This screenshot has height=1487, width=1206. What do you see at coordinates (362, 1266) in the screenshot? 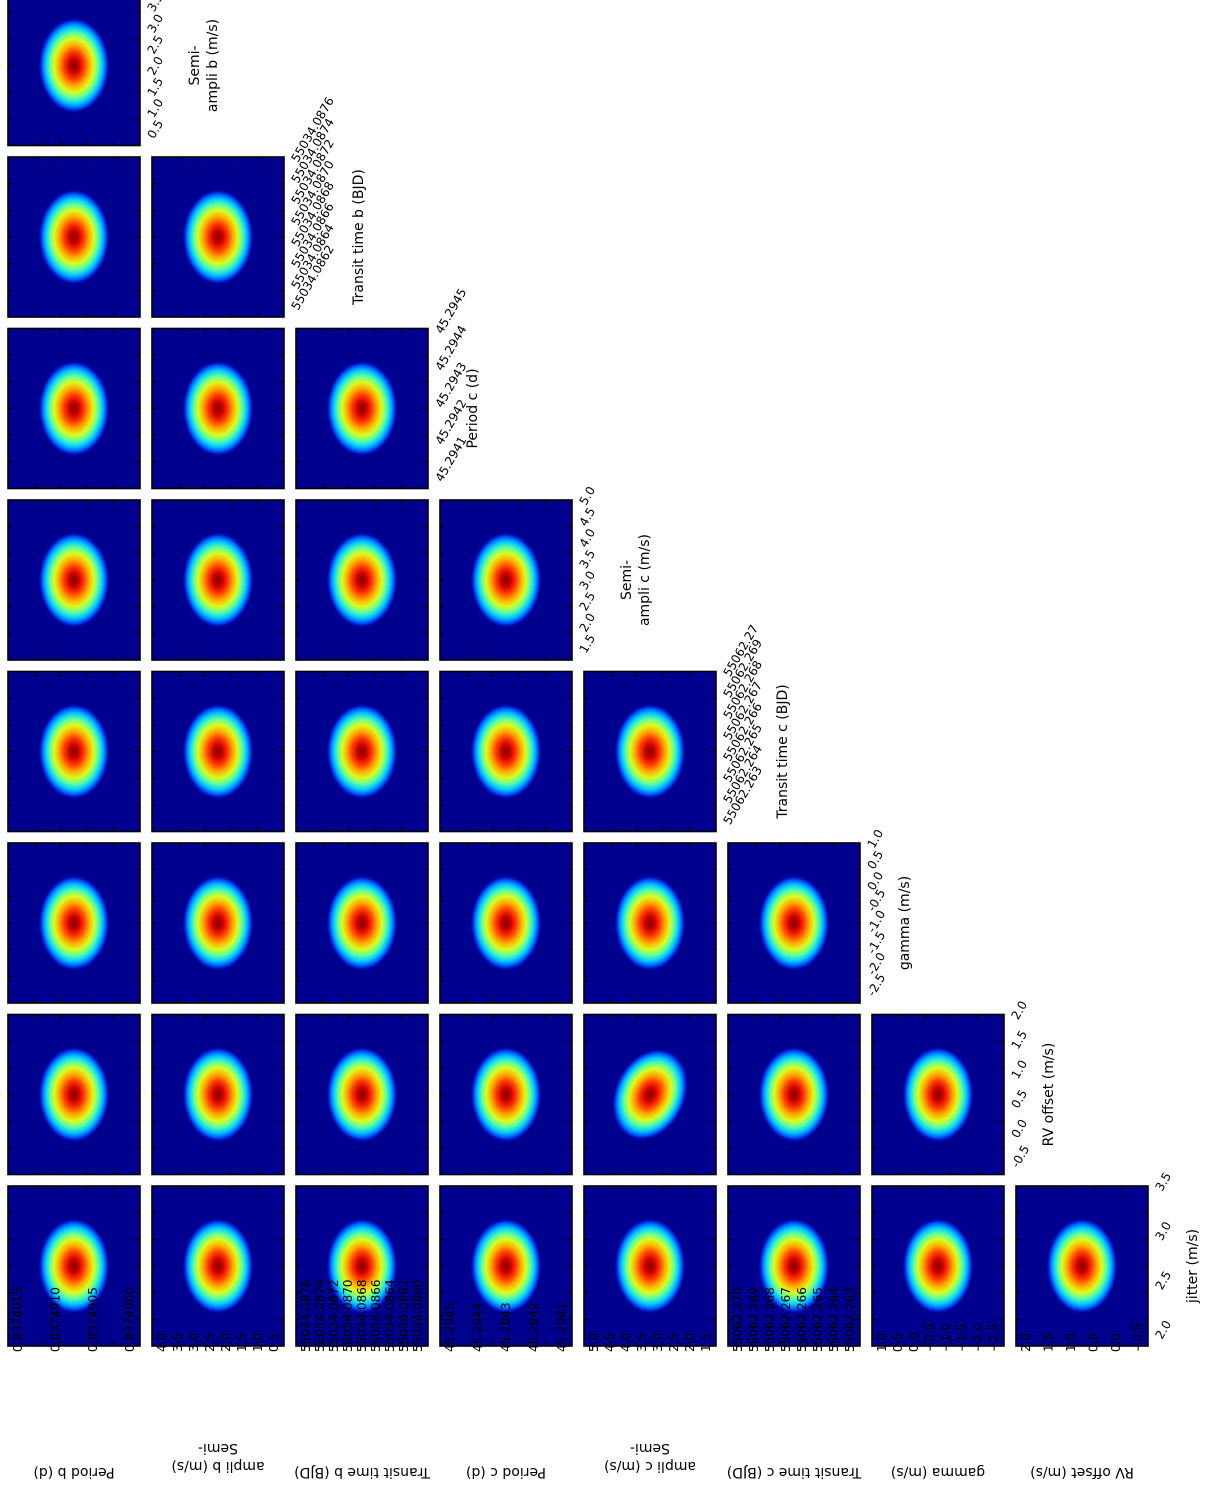
I see `panel-transit-time-b-bjd-vs-jitter-m-s` at bounding box center [362, 1266].